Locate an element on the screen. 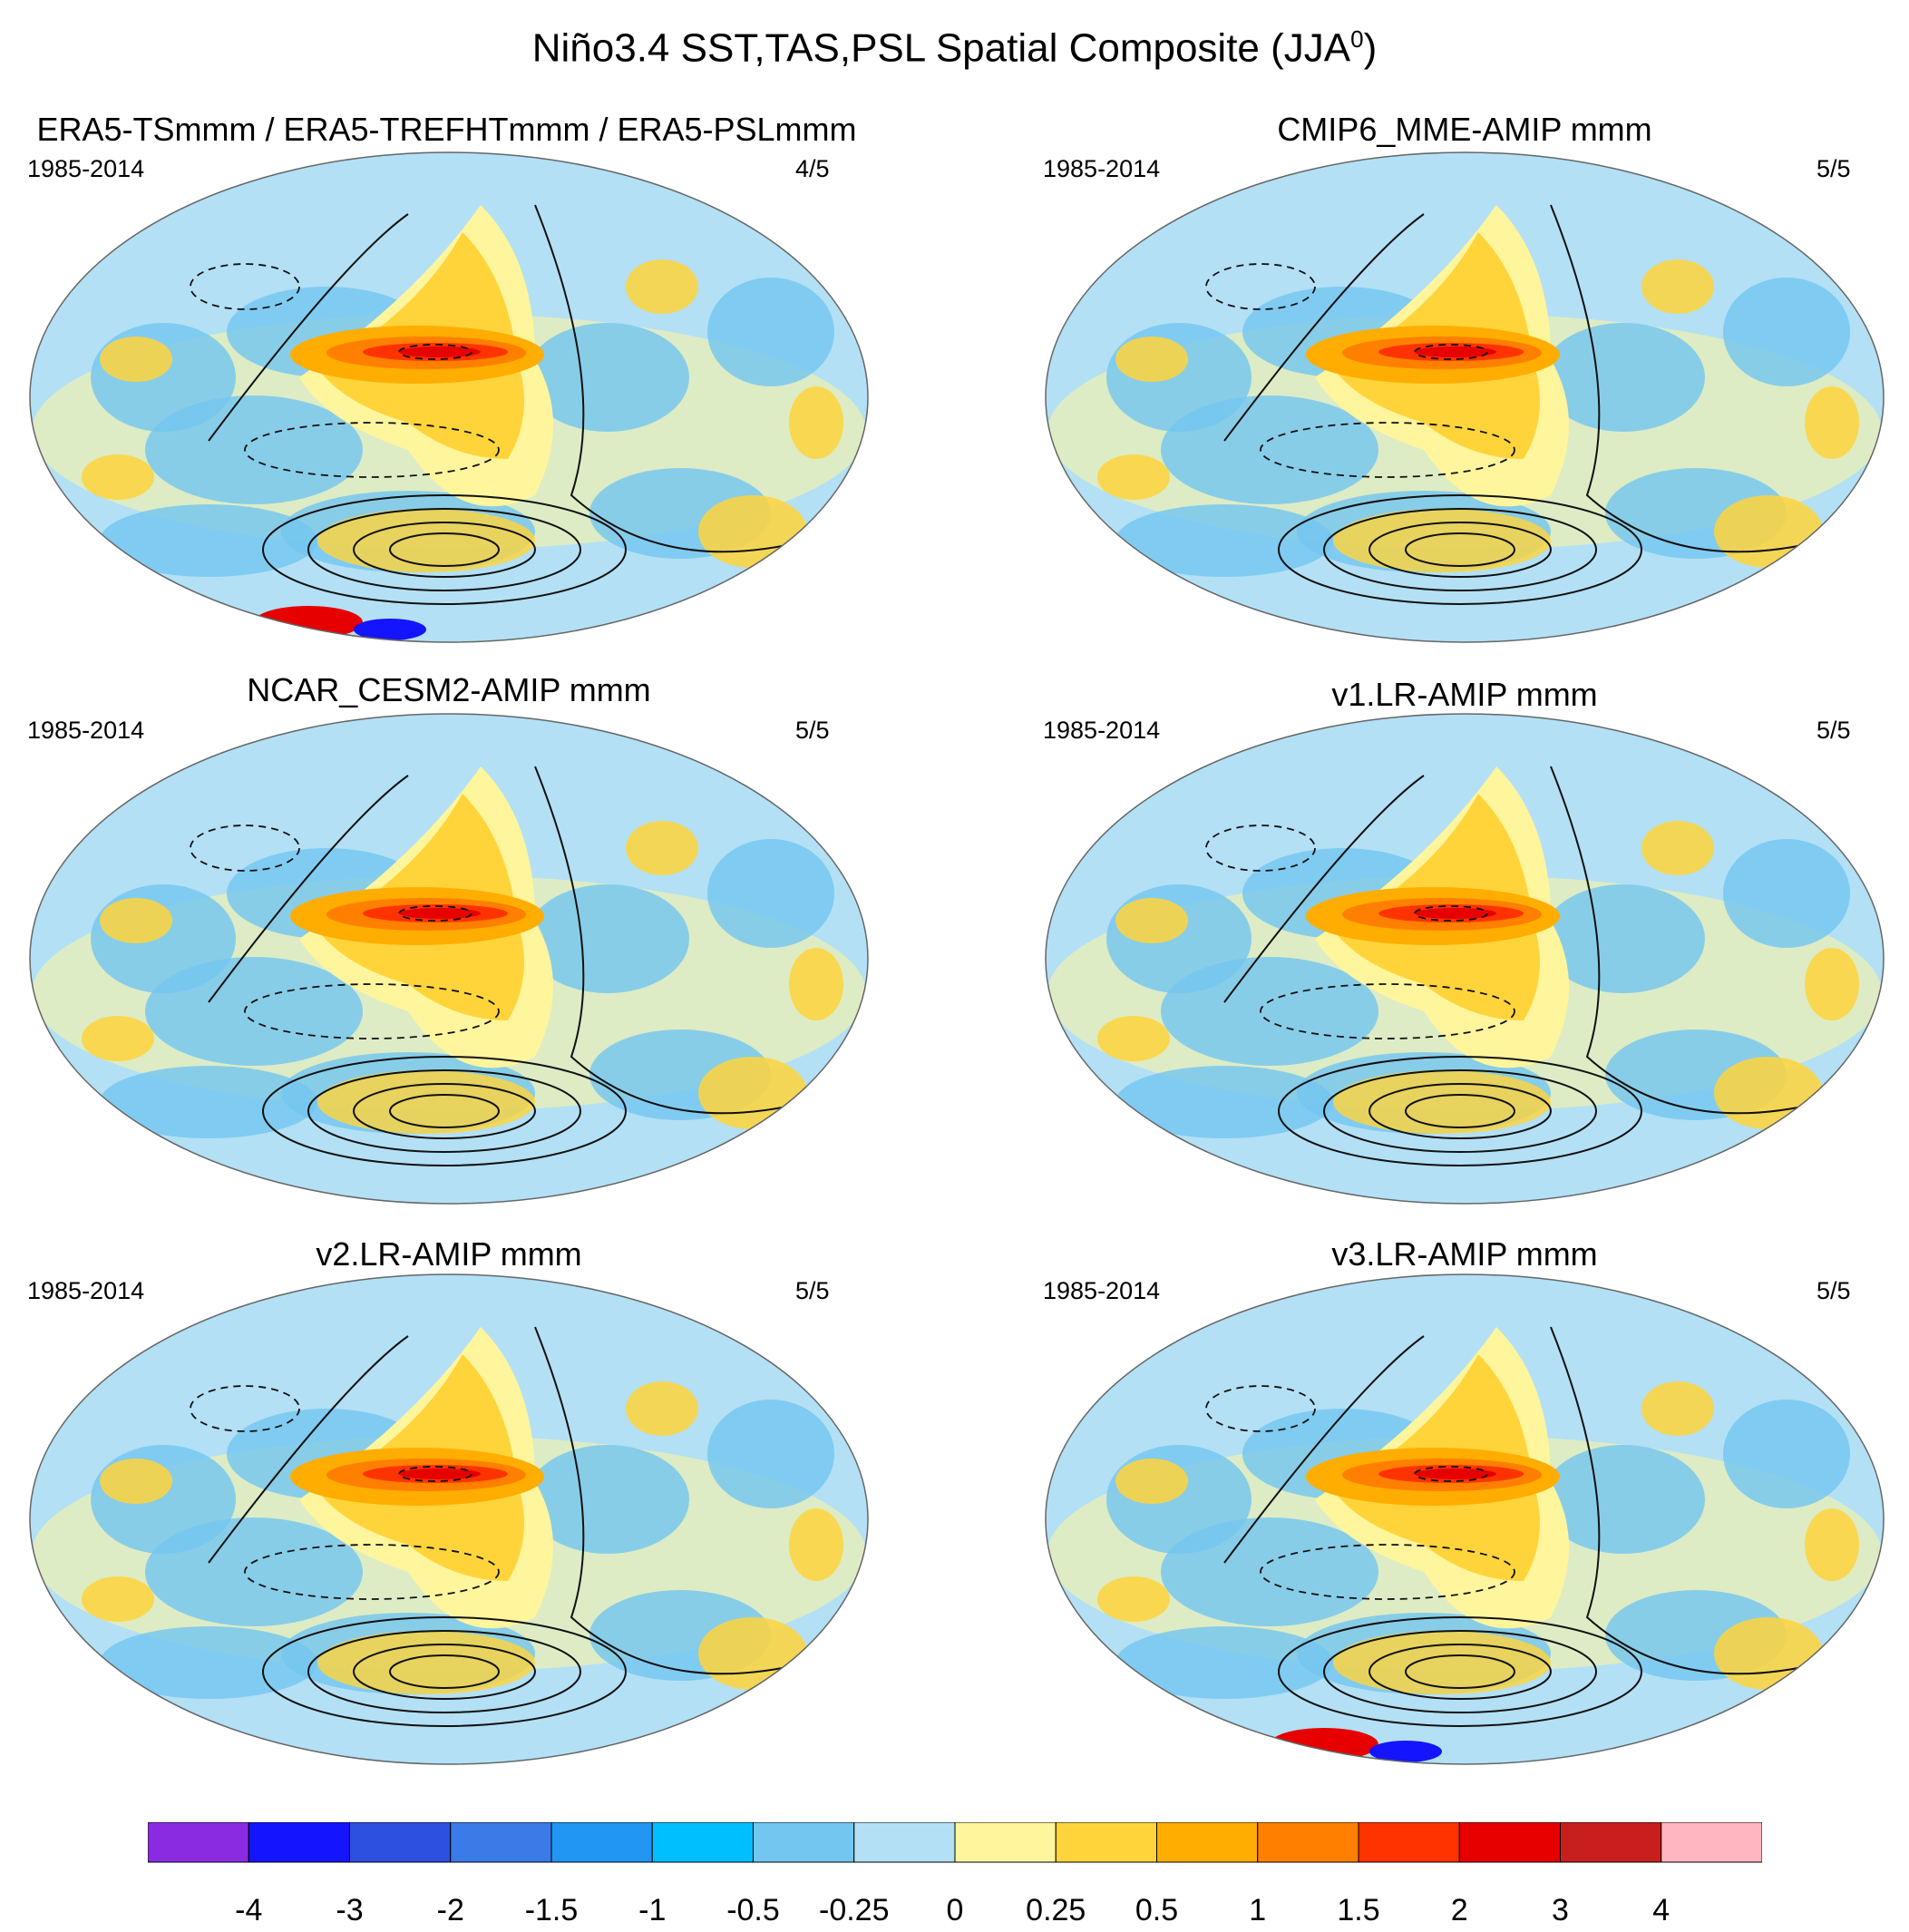 This screenshot has width=1909, height=1932. colorbar-tick-label: -4 is located at coordinates (249, 1910).